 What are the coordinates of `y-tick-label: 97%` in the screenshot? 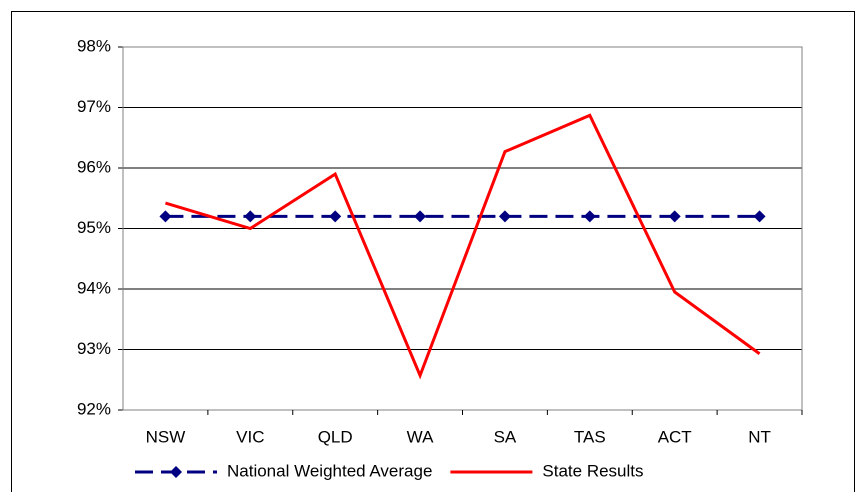 It's located at (94, 106).